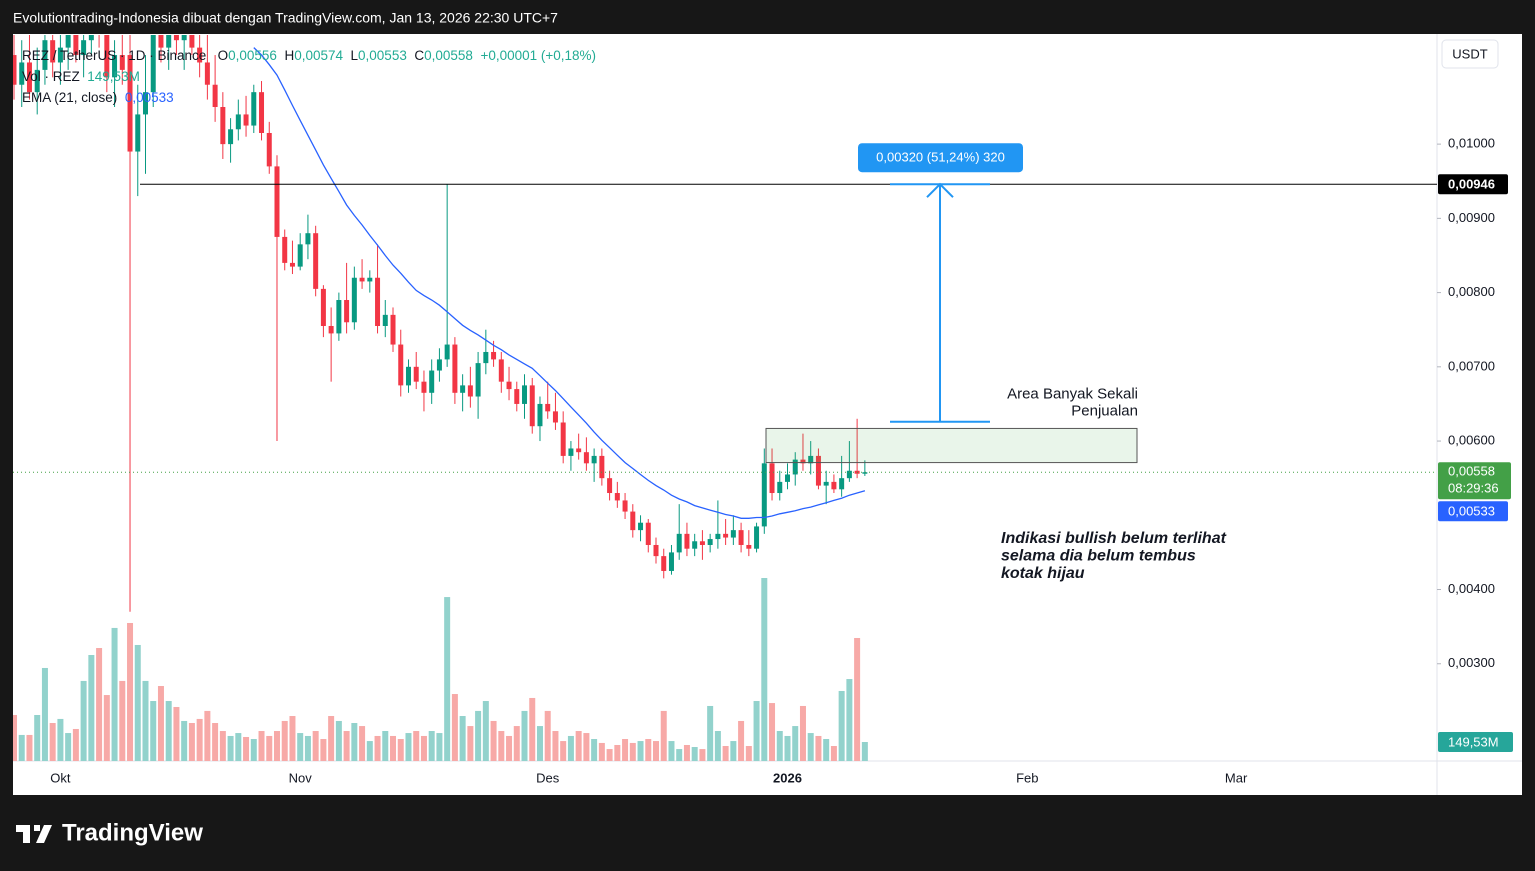  Describe the element at coordinates (1471, 184) in the screenshot. I see `hline-price-label: 0,00946` at that location.